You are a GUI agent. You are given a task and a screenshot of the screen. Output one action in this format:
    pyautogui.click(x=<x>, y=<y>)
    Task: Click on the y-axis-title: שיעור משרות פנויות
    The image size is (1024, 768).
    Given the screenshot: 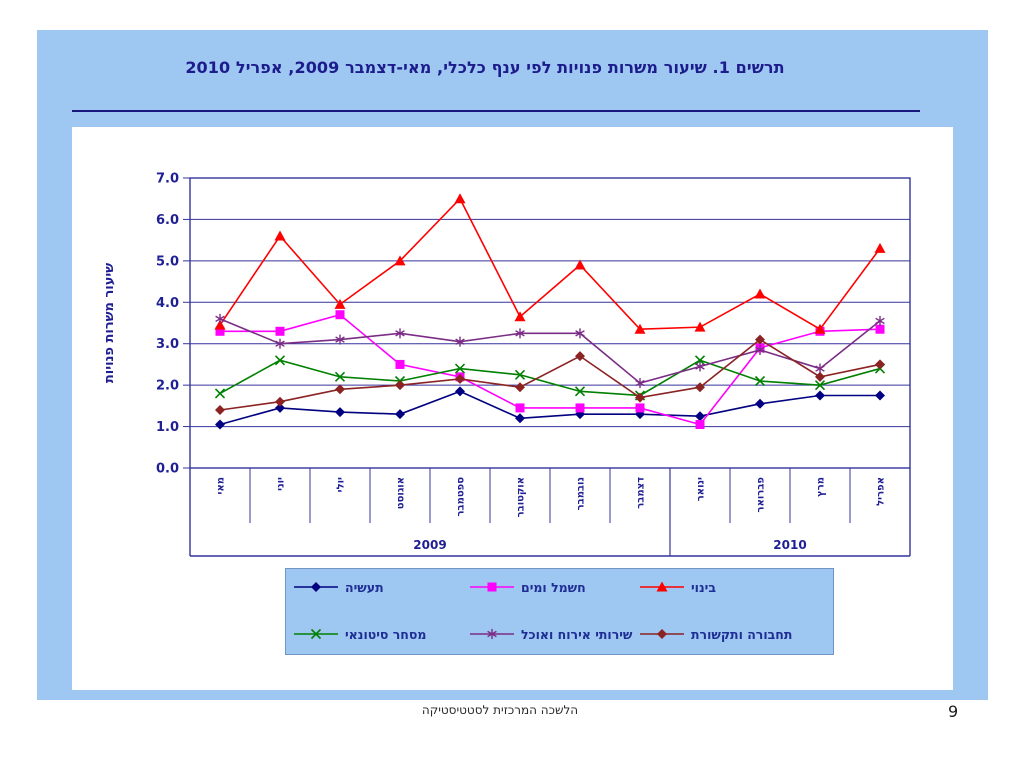 What is the action you would take?
    pyautogui.click(x=109, y=323)
    